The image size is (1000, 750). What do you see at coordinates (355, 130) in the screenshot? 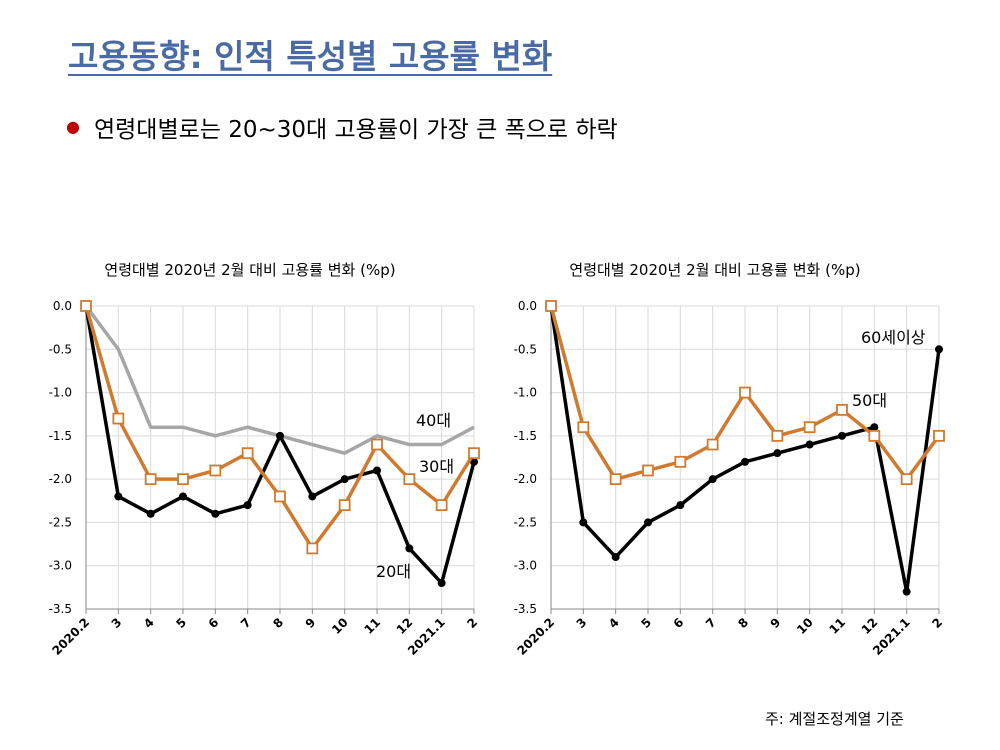
I see `bullet-text: 연령대별로는 20~30대 고용률이 가장 큰 폭으로 하락` at bounding box center [355, 130].